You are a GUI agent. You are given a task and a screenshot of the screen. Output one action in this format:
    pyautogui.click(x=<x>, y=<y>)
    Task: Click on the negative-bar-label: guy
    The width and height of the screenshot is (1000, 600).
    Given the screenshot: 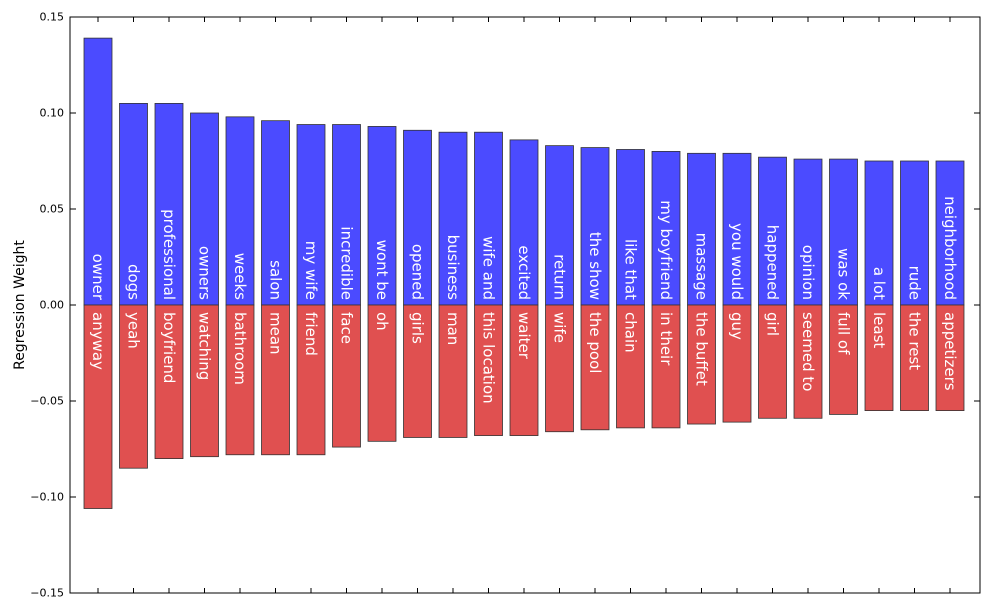 What is the action you would take?
    pyautogui.click(x=737, y=326)
    